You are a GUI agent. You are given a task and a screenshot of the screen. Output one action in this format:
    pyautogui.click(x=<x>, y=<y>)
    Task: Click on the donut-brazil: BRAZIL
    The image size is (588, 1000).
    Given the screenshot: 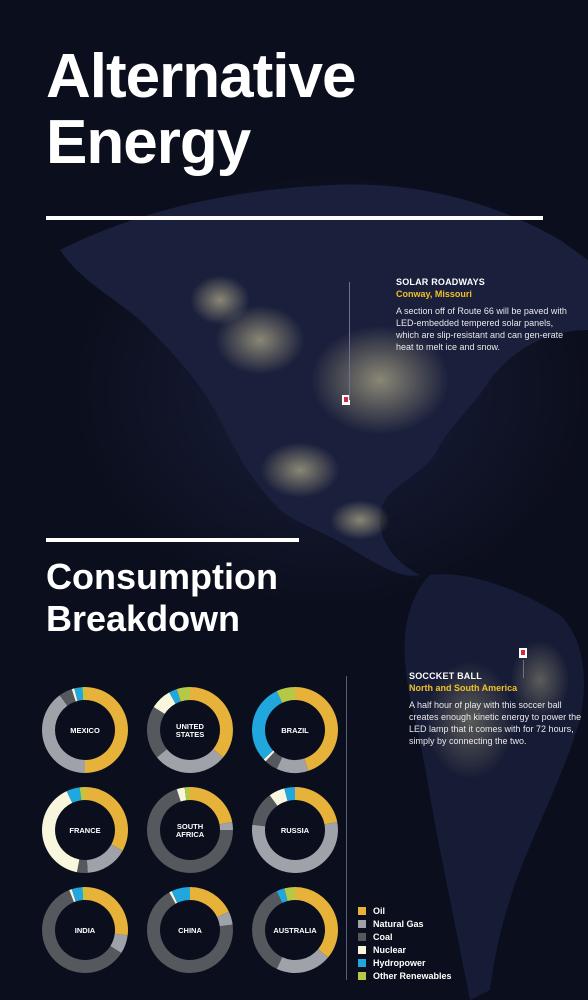 What is the action you would take?
    pyautogui.click(x=295, y=730)
    